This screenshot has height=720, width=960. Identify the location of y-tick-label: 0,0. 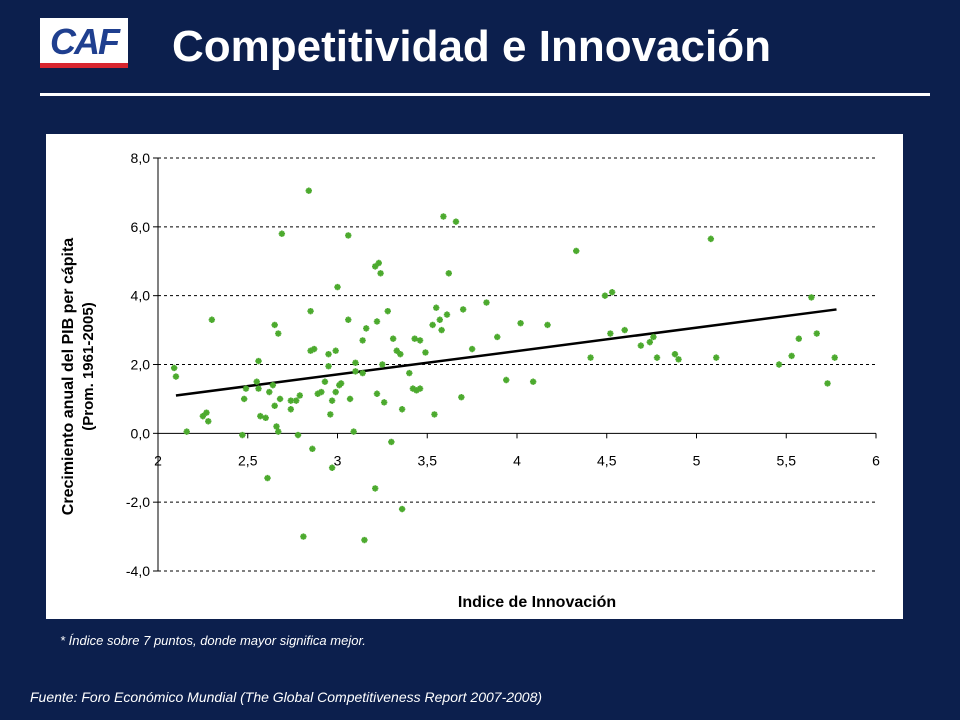
(141, 433).